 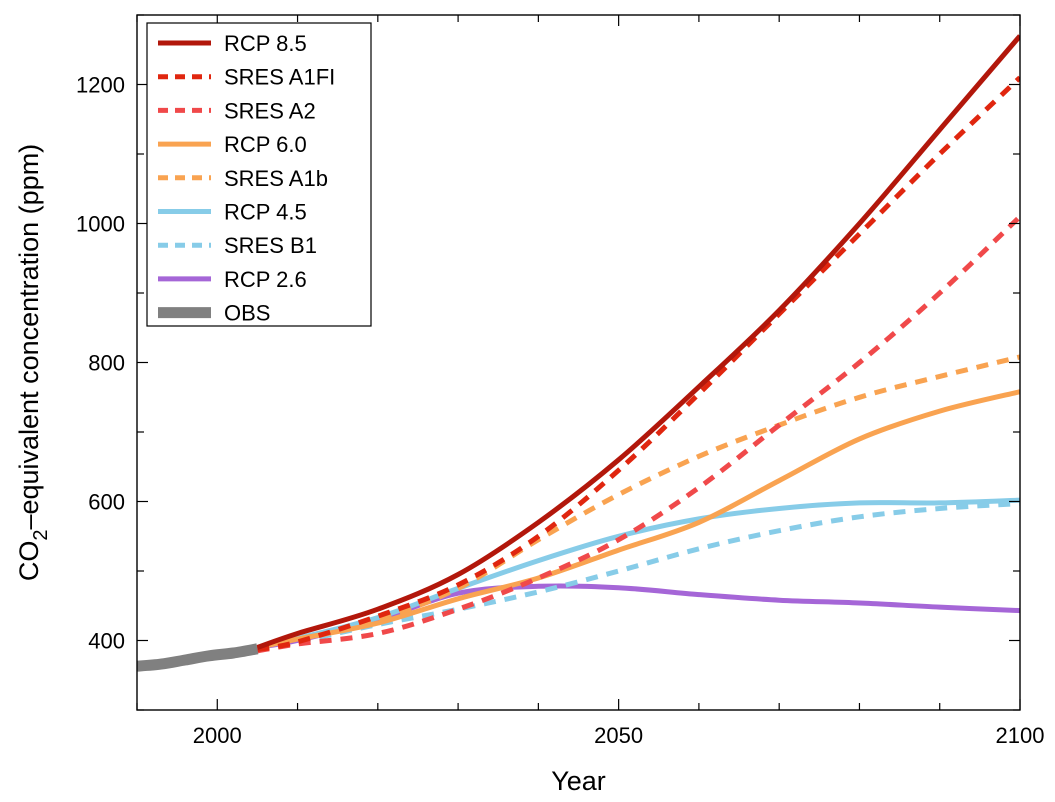 I want to click on y-axis-title-subscript: 2, so click(x=41, y=535).